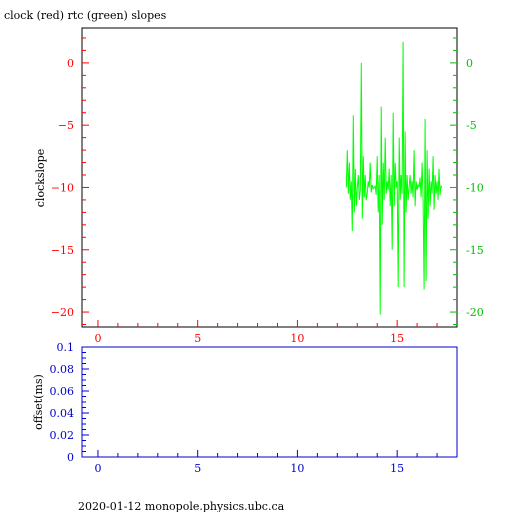 The width and height of the screenshot is (512, 512). Describe the element at coordinates (70, 457) in the screenshot. I see `lower-y-tick-label: 0` at that location.